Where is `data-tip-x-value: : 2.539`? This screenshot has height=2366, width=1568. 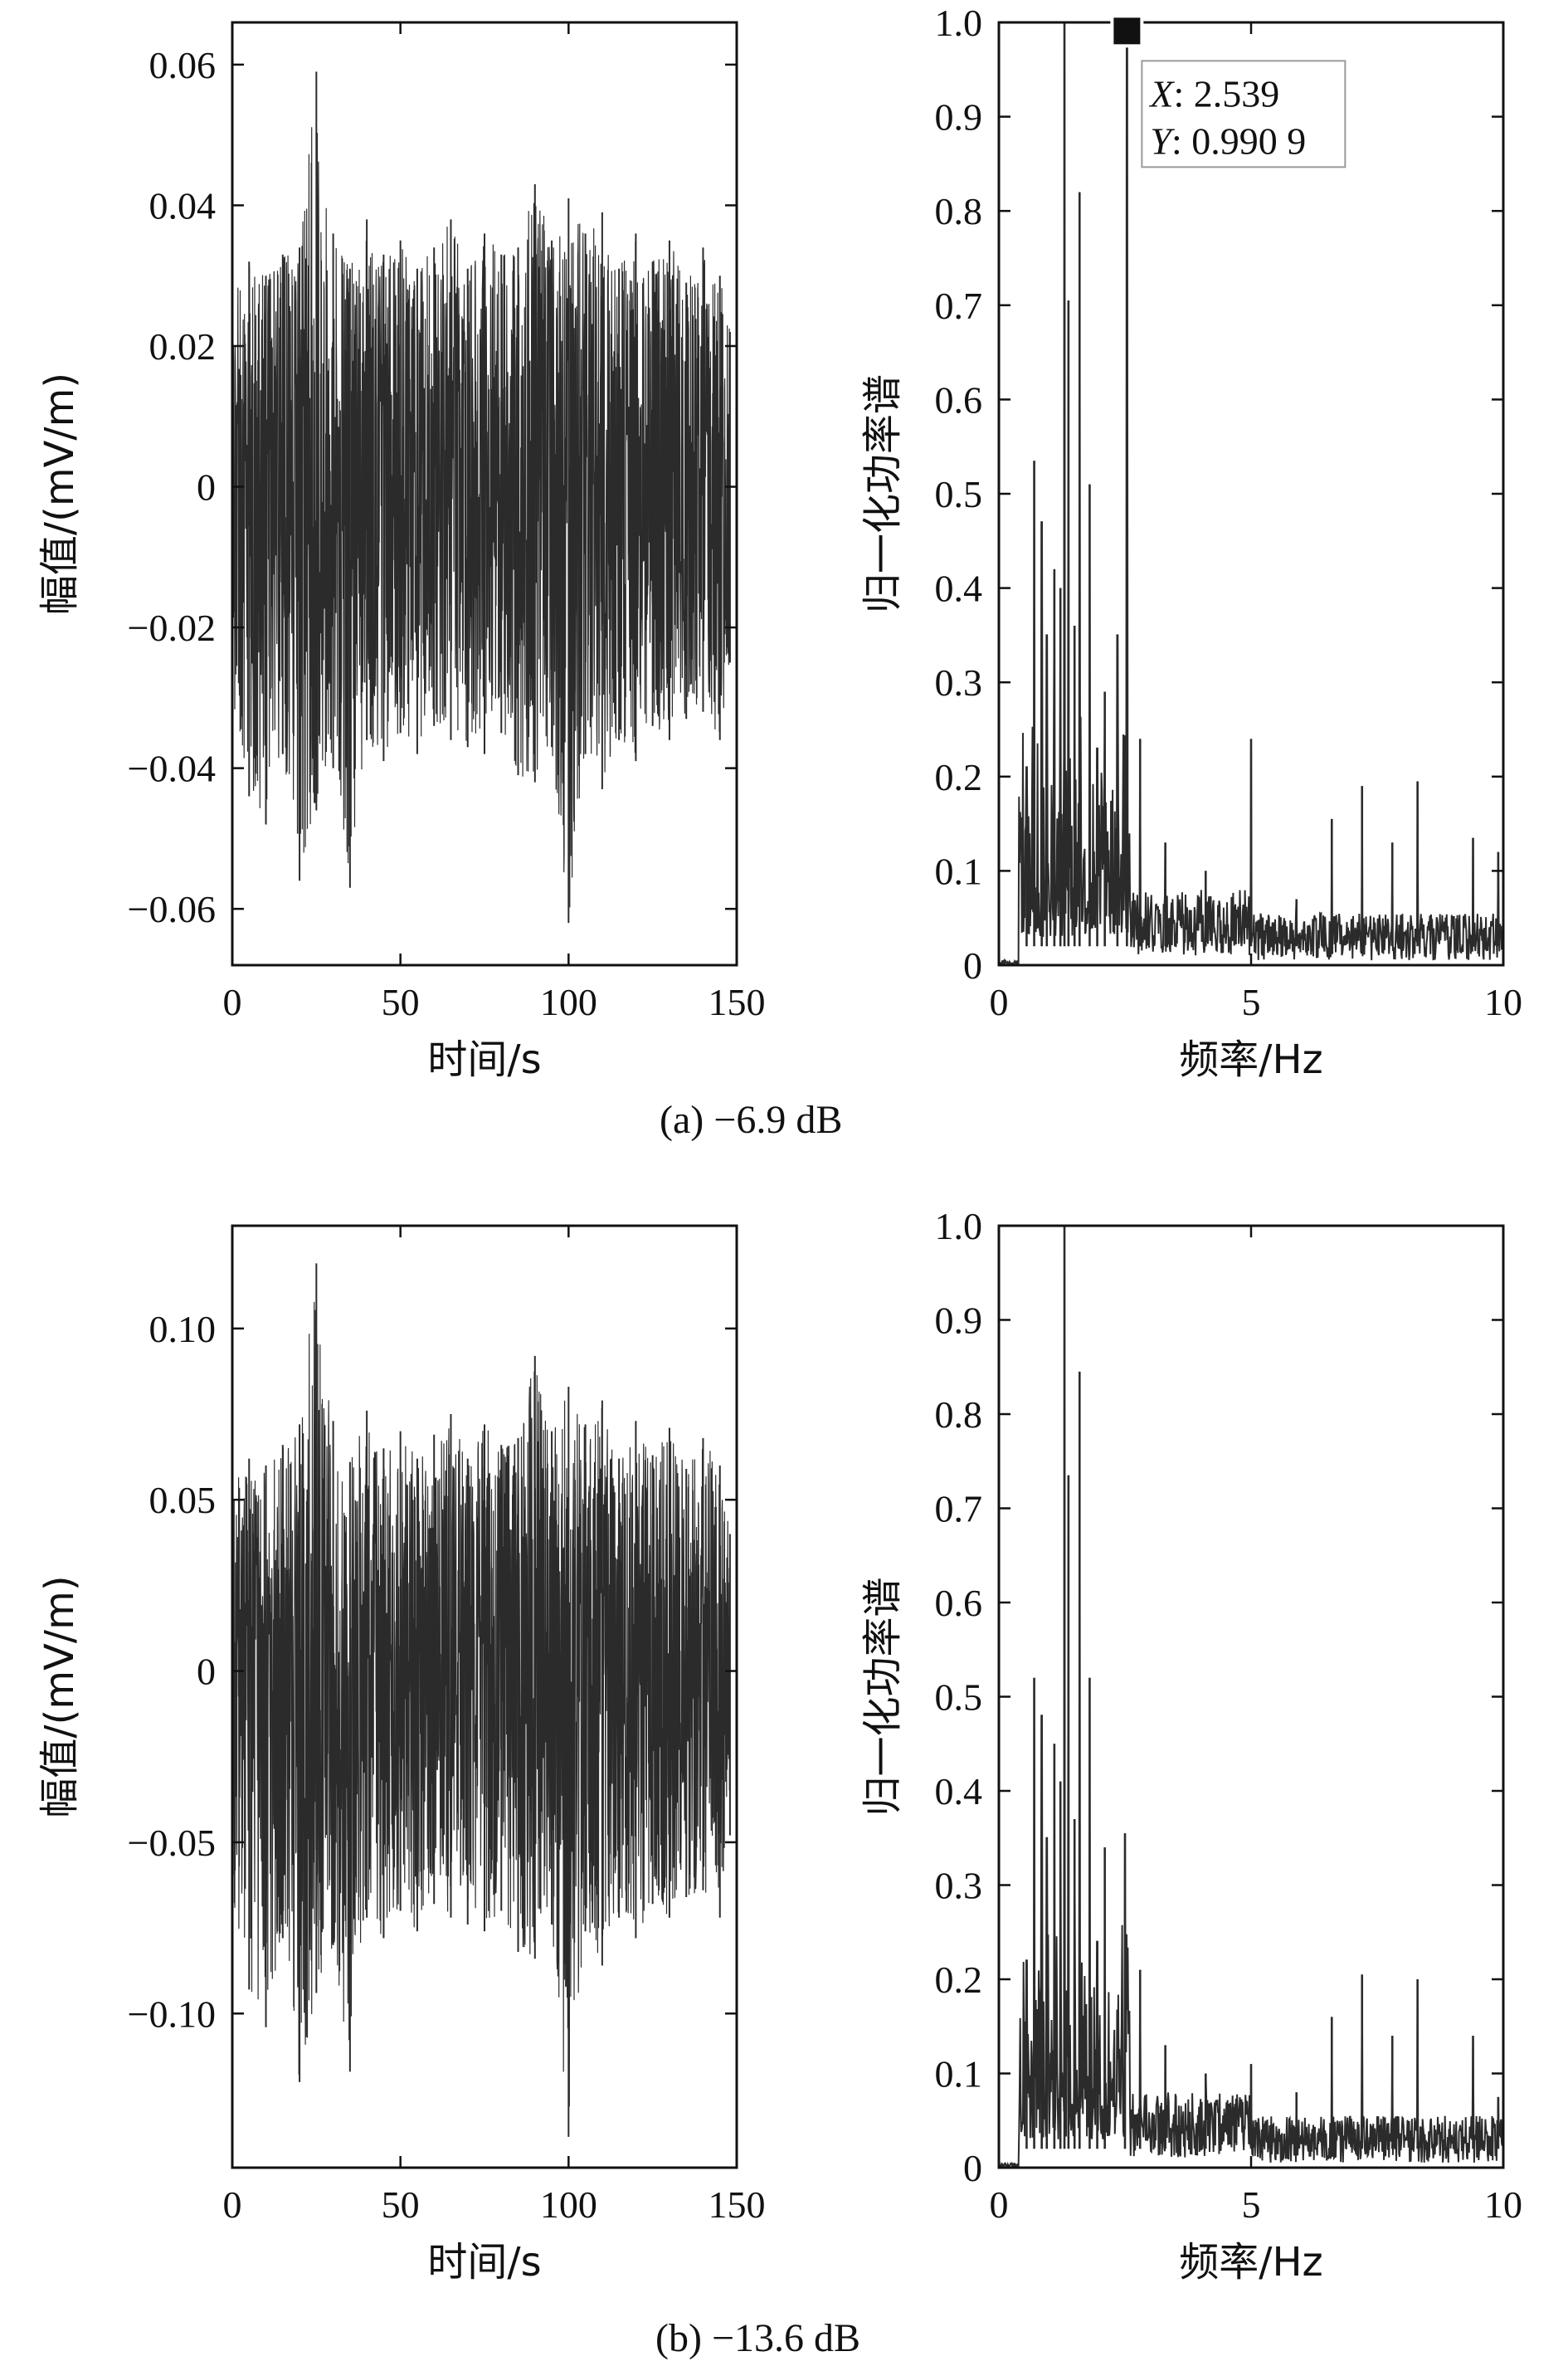 data-tip-x-value: : 2.539 is located at coordinates (1226, 93).